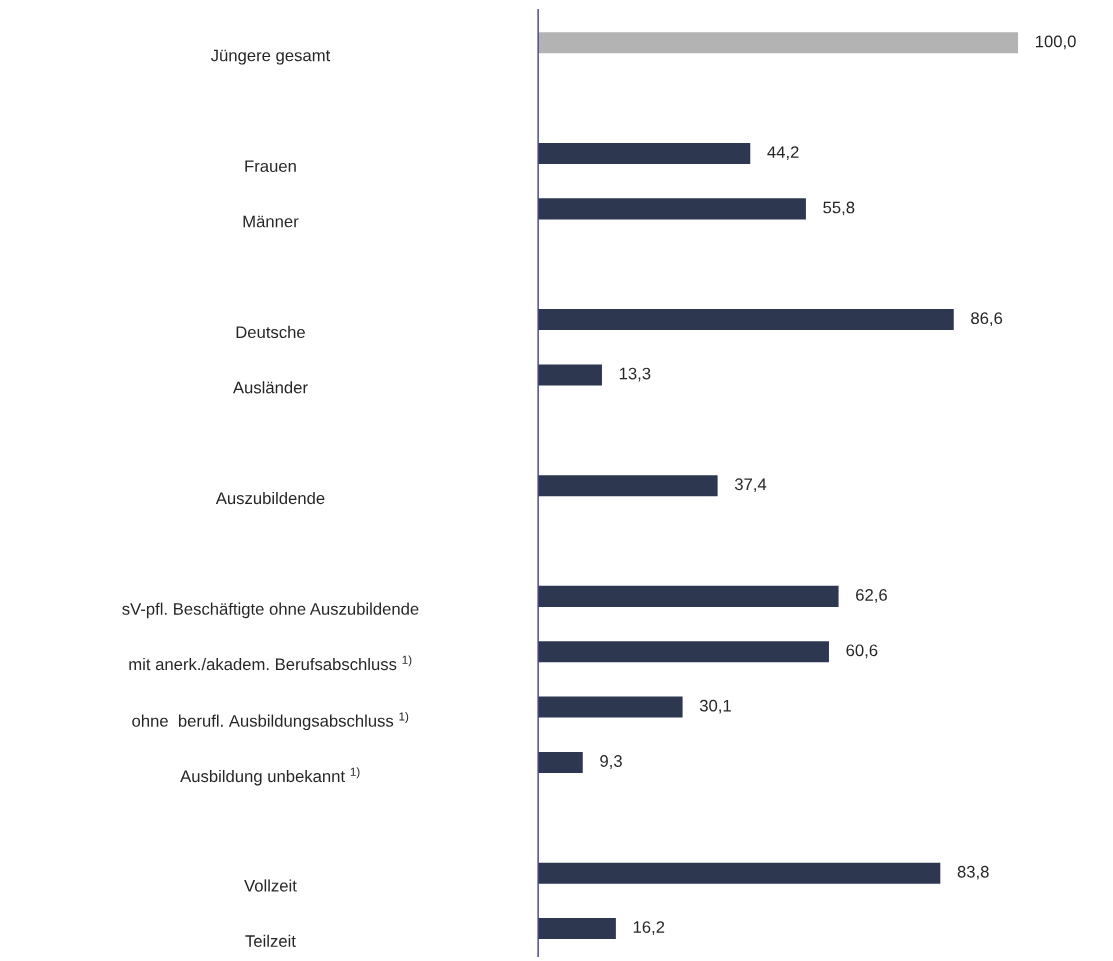  What do you see at coordinates (270, 885) in the screenshot?
I see `y-tick-label: Vollzeit` at bounding box center [270, 885].